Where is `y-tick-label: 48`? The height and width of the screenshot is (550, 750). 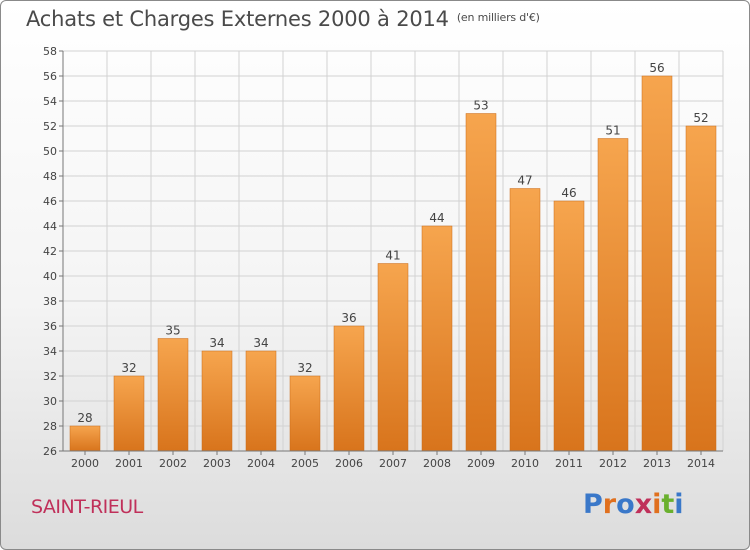 y-tick-label: 48 is located at coordinates (50, 176).